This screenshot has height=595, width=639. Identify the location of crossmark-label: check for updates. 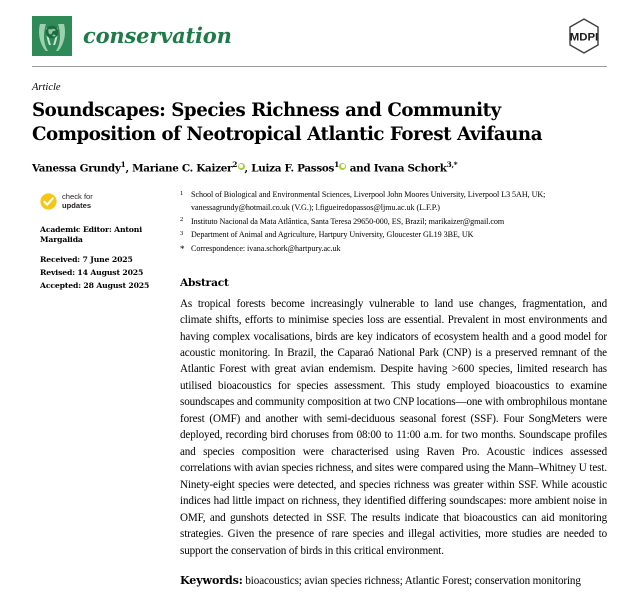
(77, 201).